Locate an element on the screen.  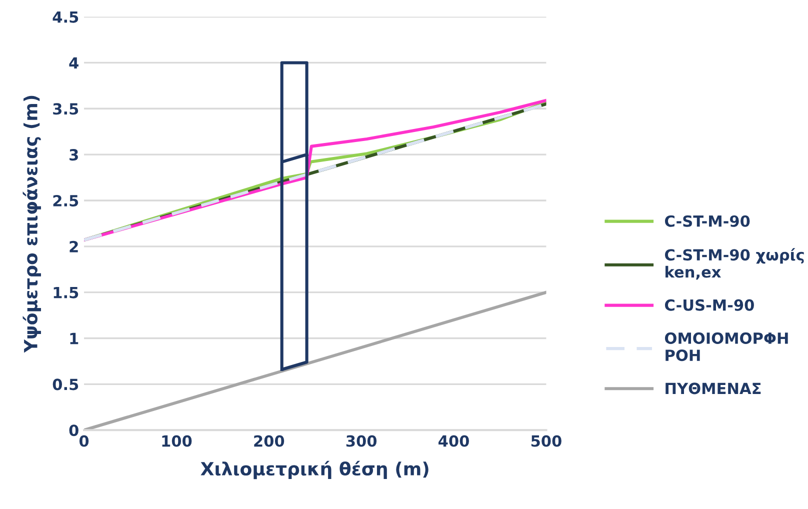
legend-label: C-US-M-90 is located at coordinates (709, 305).